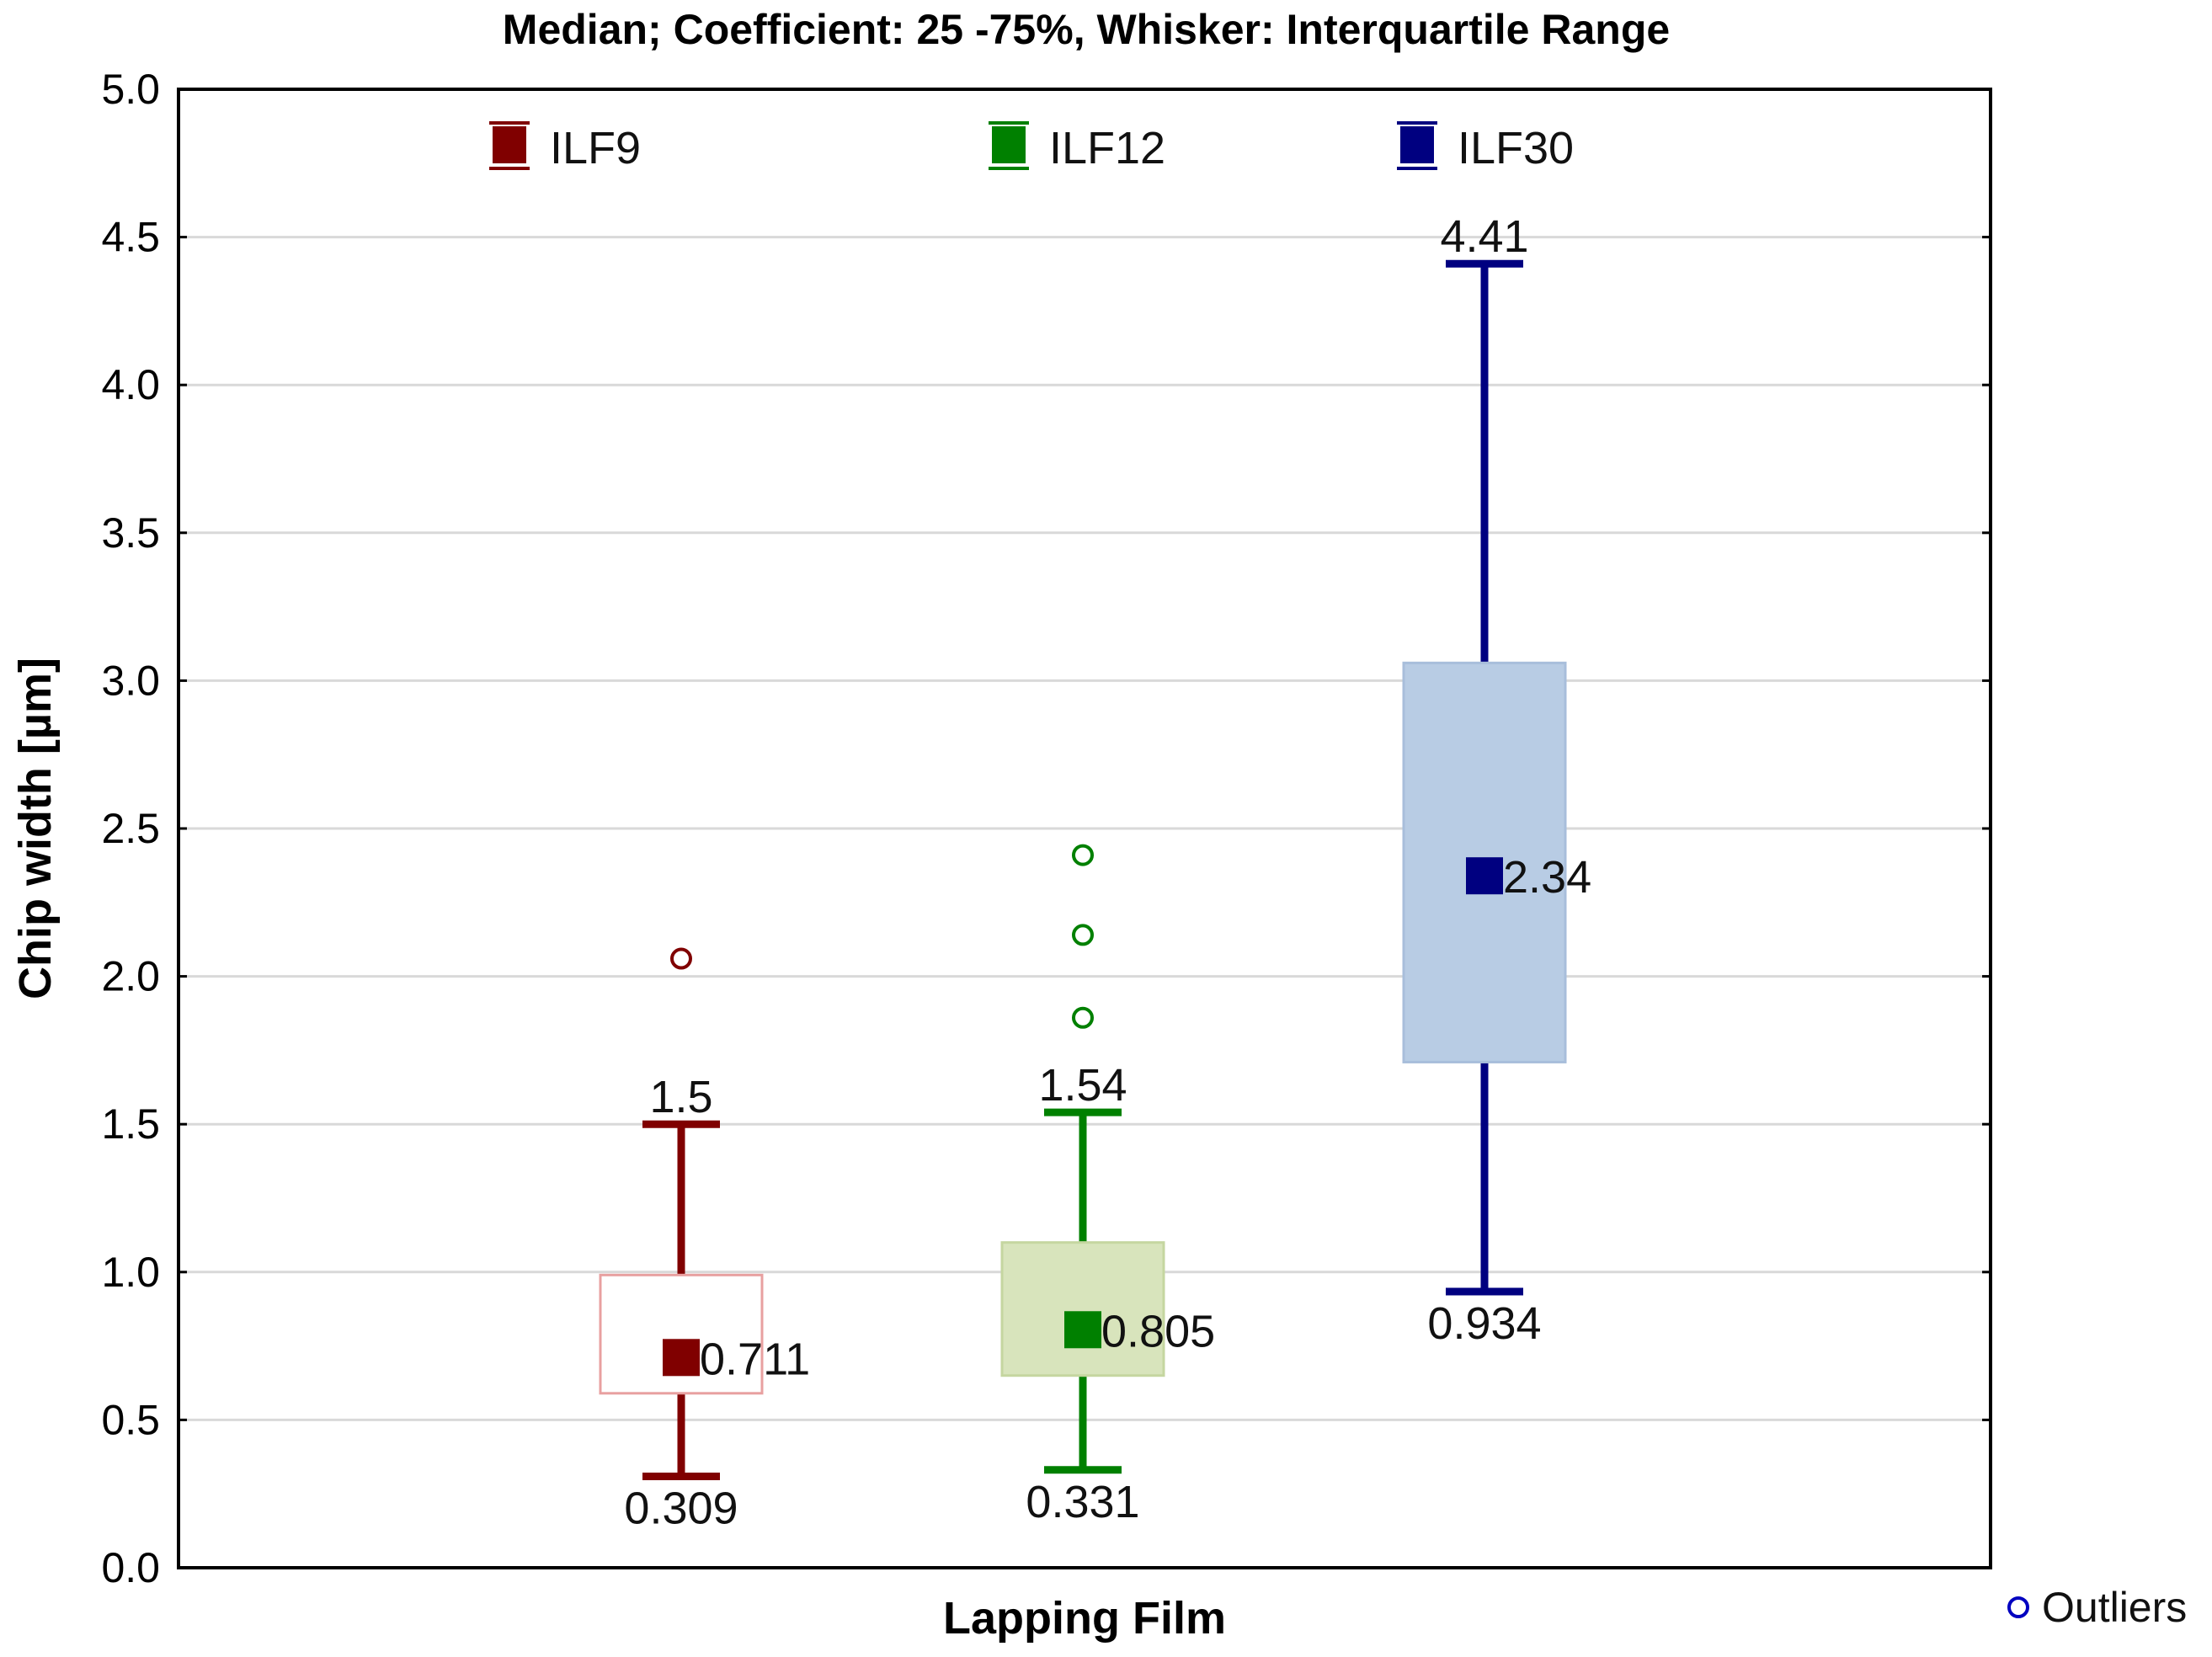 The image size is (2212, 1657). What do you see at coordinates (1083, 1085) in the screenshot?
I see `whisker-high-label: 1.54` at bounding box center [1083, 1085].